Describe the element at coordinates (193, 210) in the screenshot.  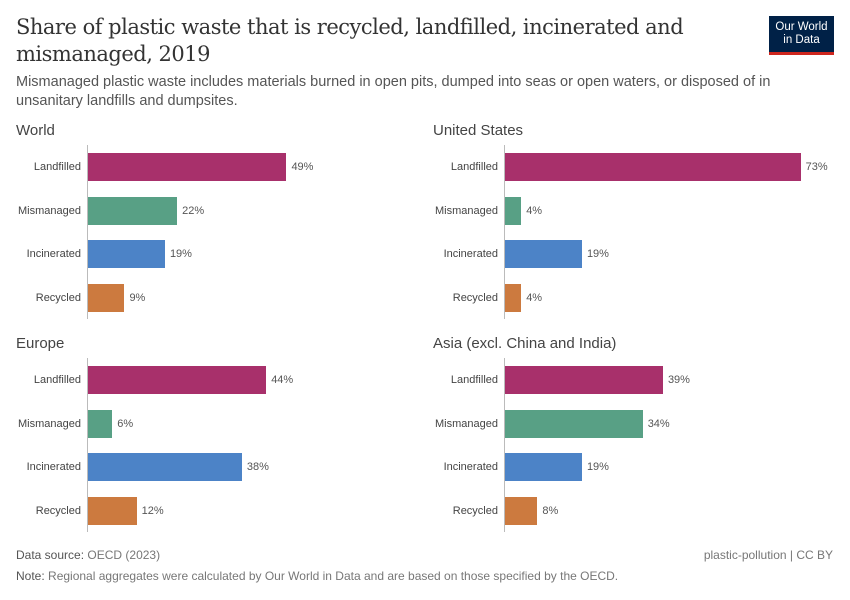
I see `value-label: 22%` at that location.